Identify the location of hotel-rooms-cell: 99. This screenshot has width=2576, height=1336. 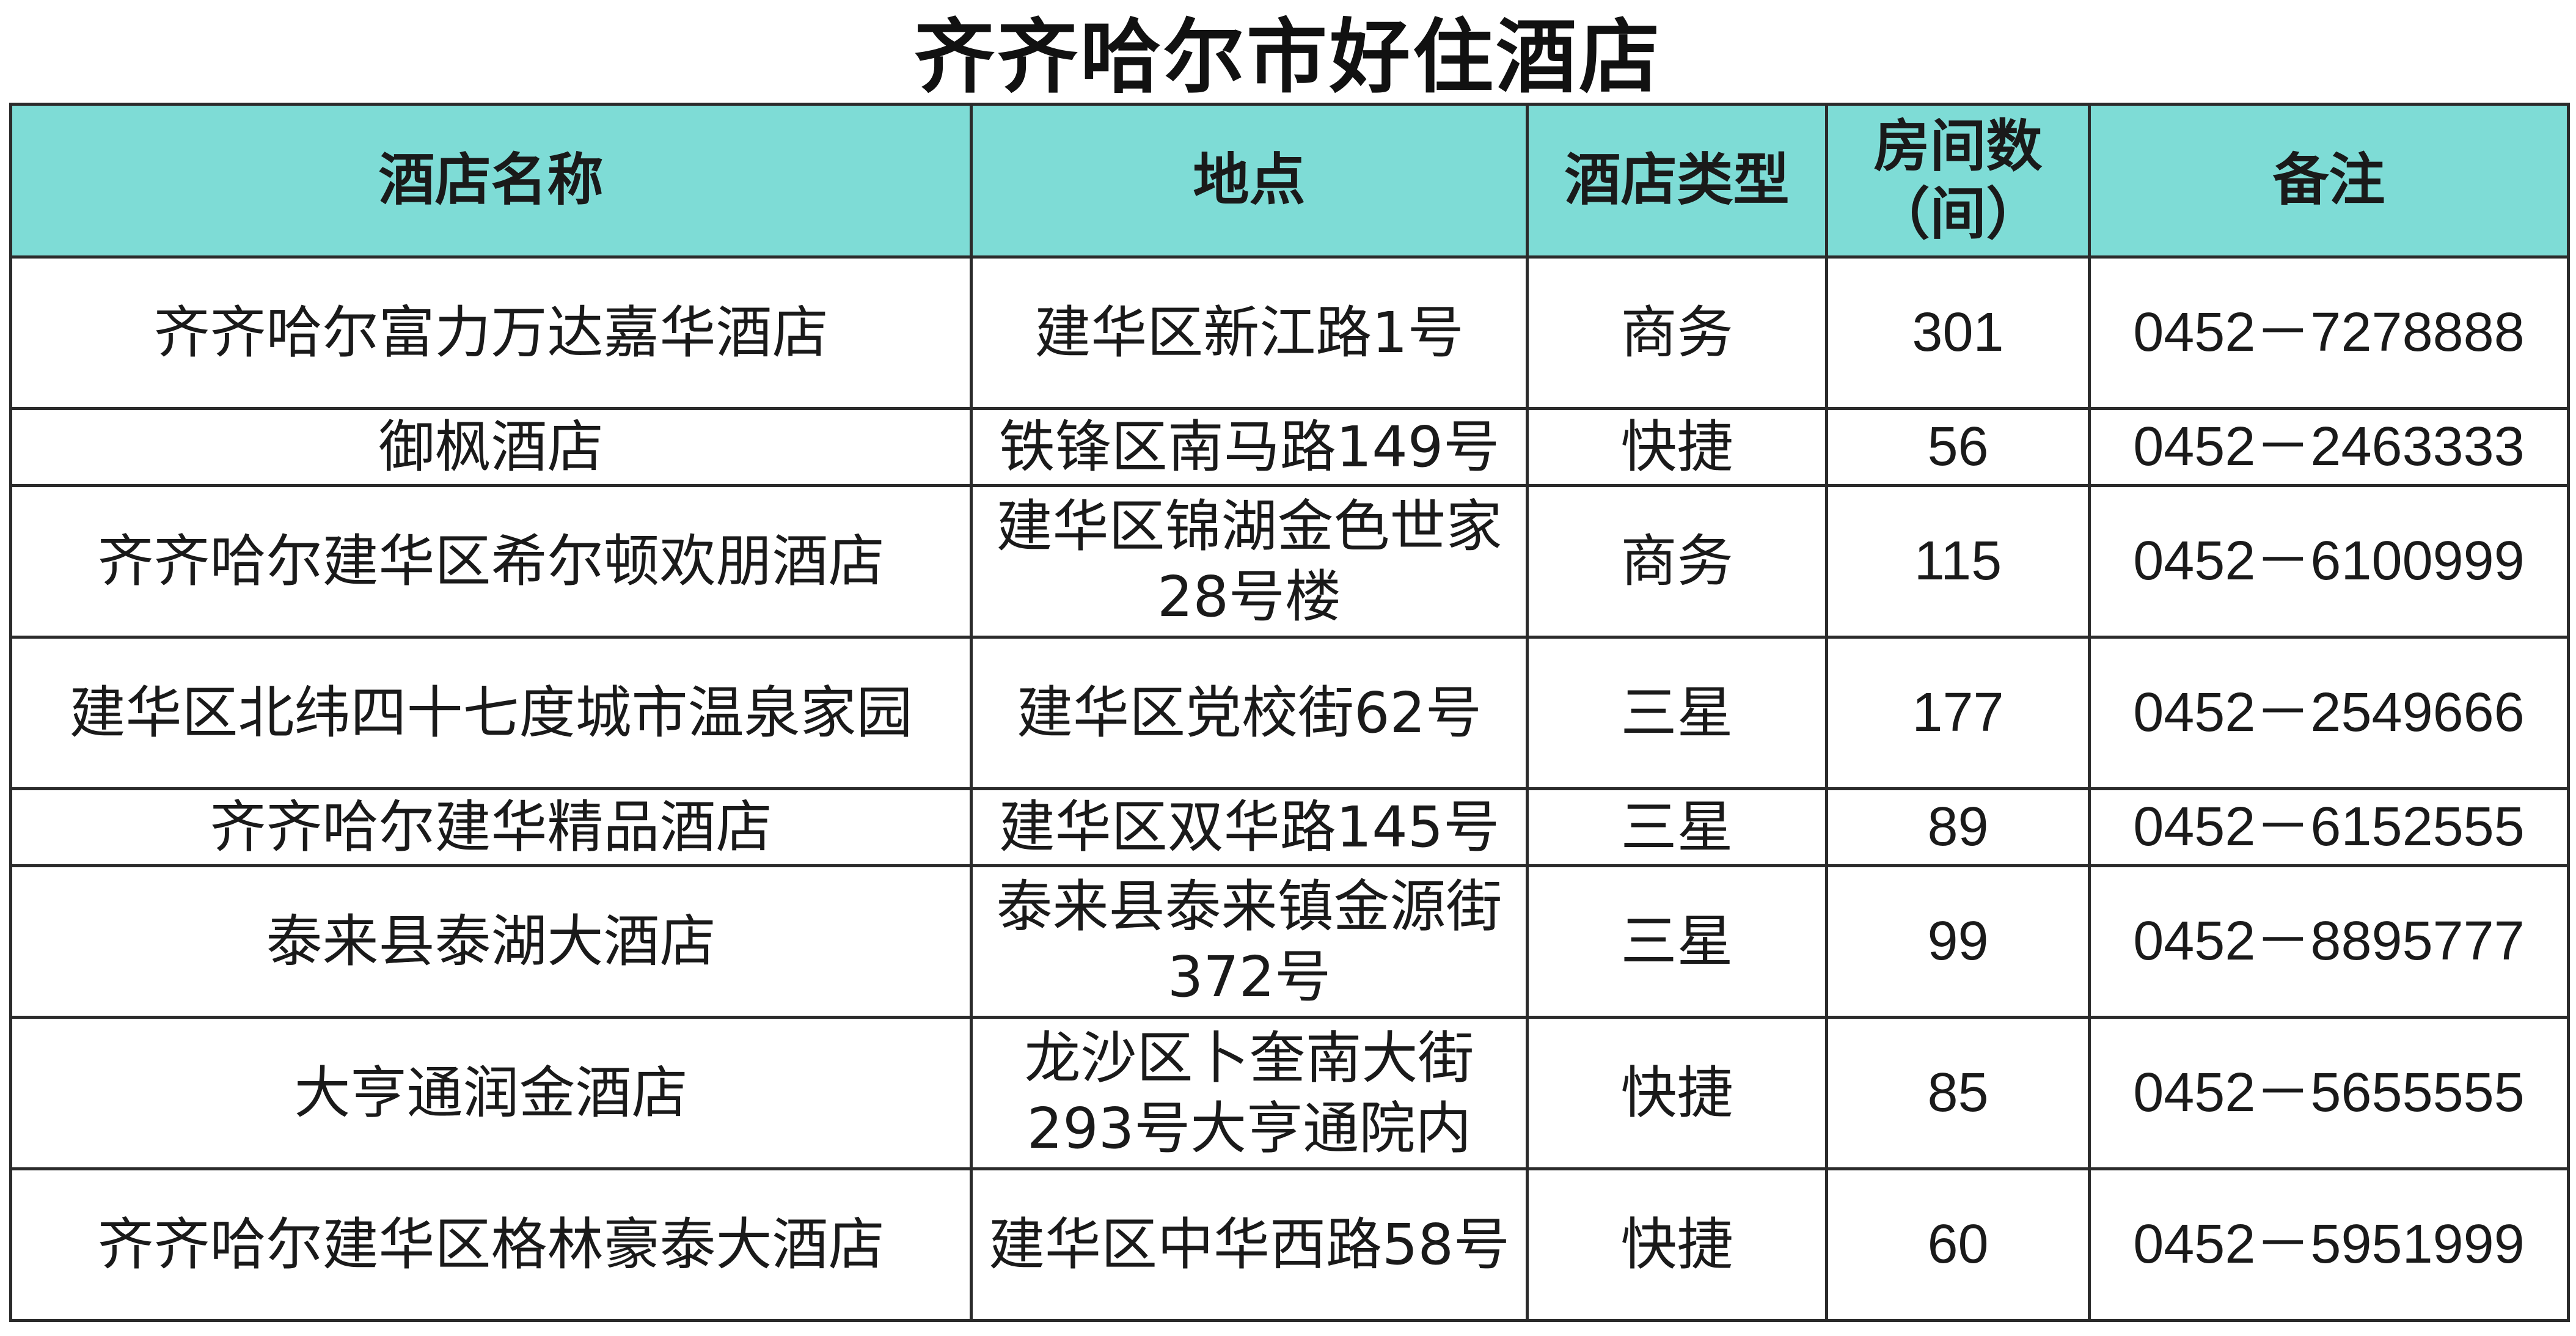
(1958, 941).